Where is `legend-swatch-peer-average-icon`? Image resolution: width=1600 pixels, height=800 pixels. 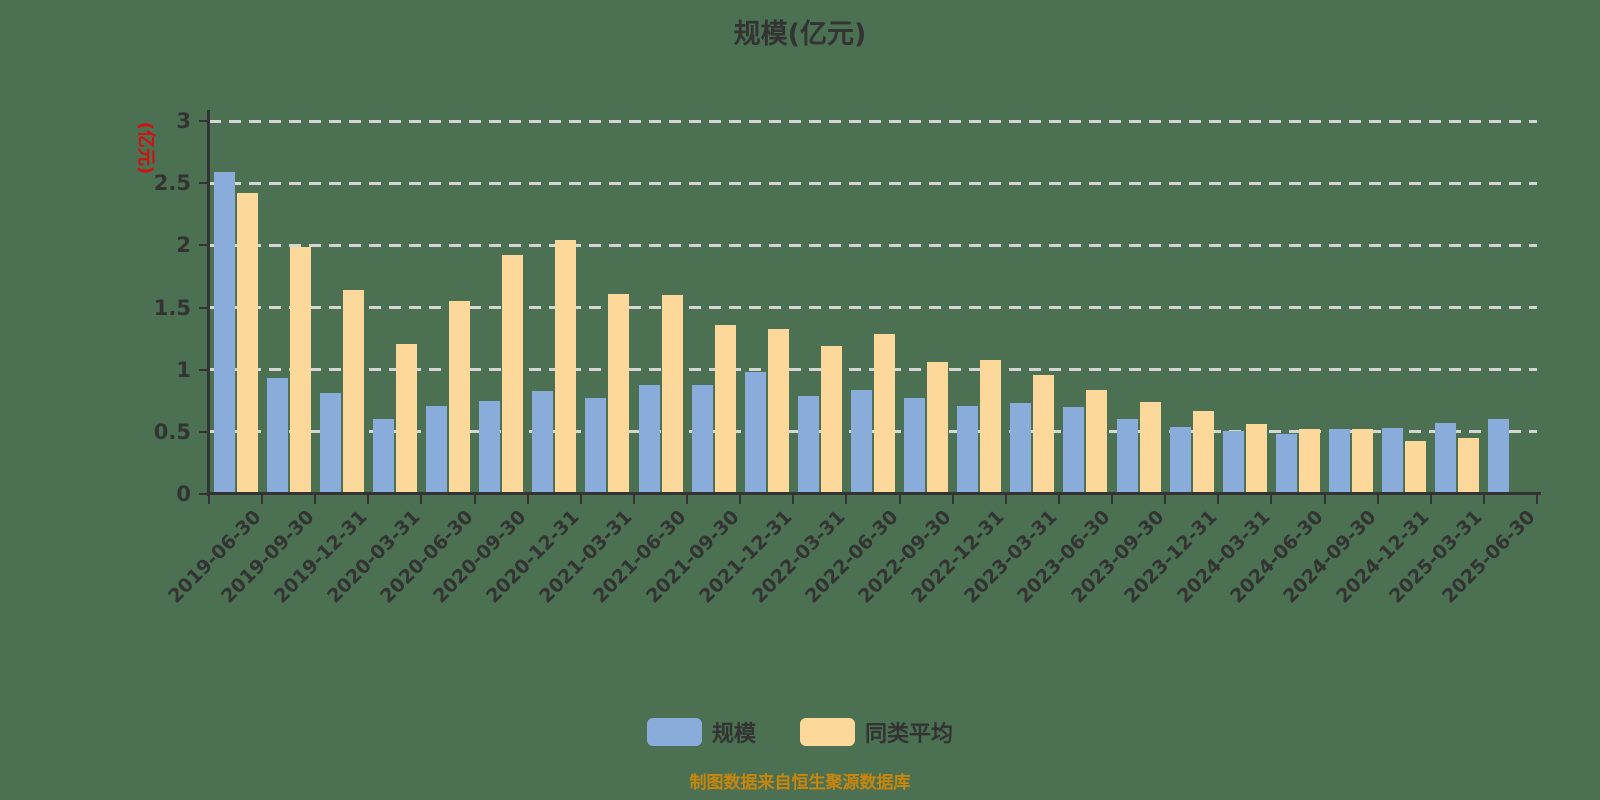
legend-swatch-peer-average-icon is located at coordinates (827, 732).